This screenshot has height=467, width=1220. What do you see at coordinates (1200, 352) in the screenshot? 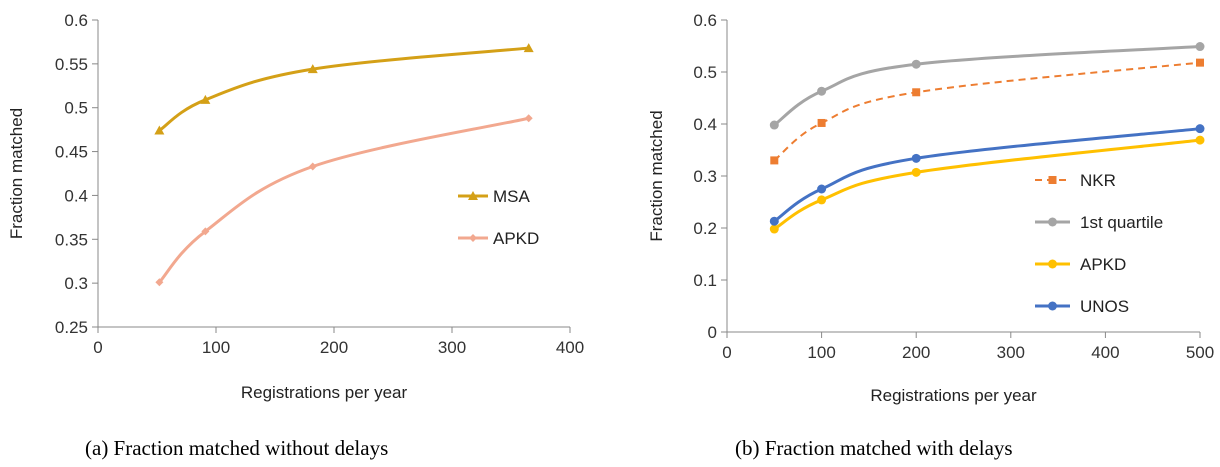
I see `x-tick-label: 500` at bounding box center [1200, 352].